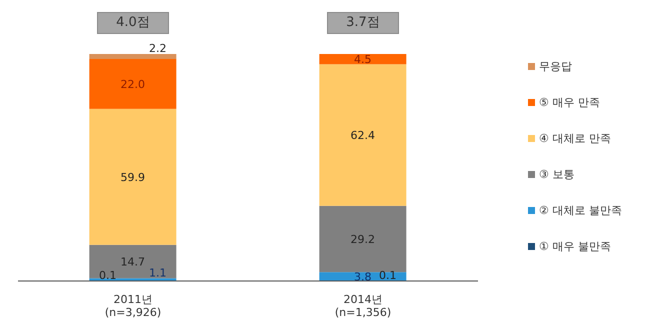 The width and height of the screenshot is (670, 329). Describe the element at coordinates (158, 273) in the screenshot. I see `data-label: 1.1` at that location.